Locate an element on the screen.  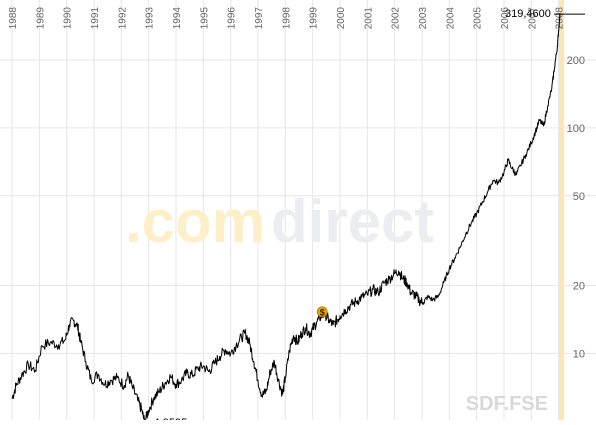
x-tick-label: 1994 is located at coordinates (177, 18).